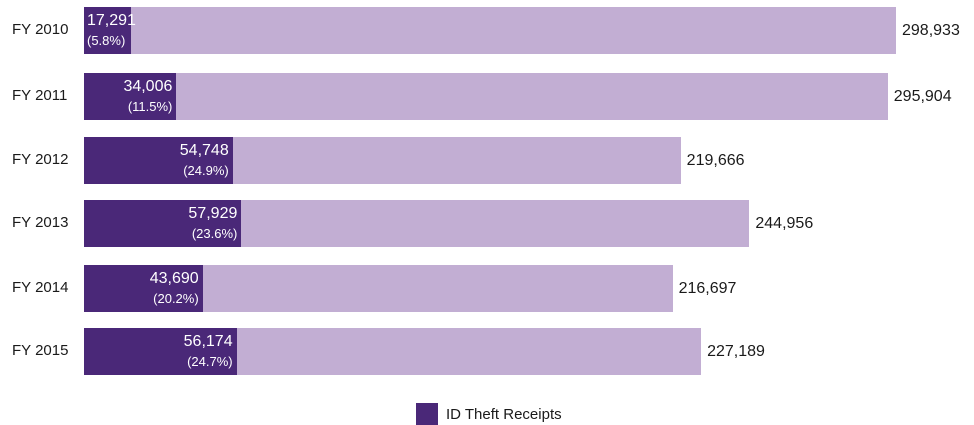 This screenshot has width=974, height=425. I want to click on category-label: FY 2014, so click(40, 287).